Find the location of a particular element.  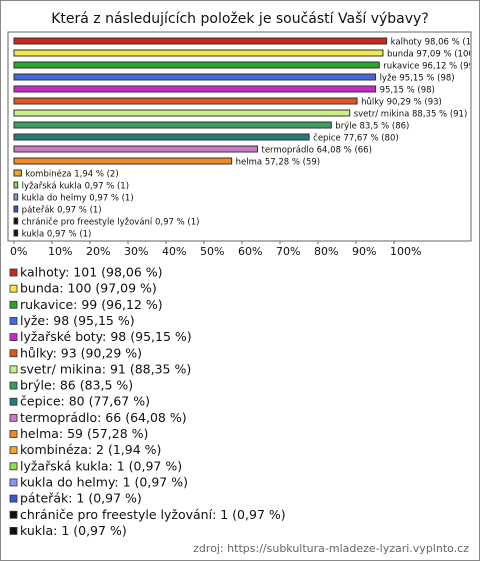

x-tick-label: 30% is located at coordinates (136, 251).